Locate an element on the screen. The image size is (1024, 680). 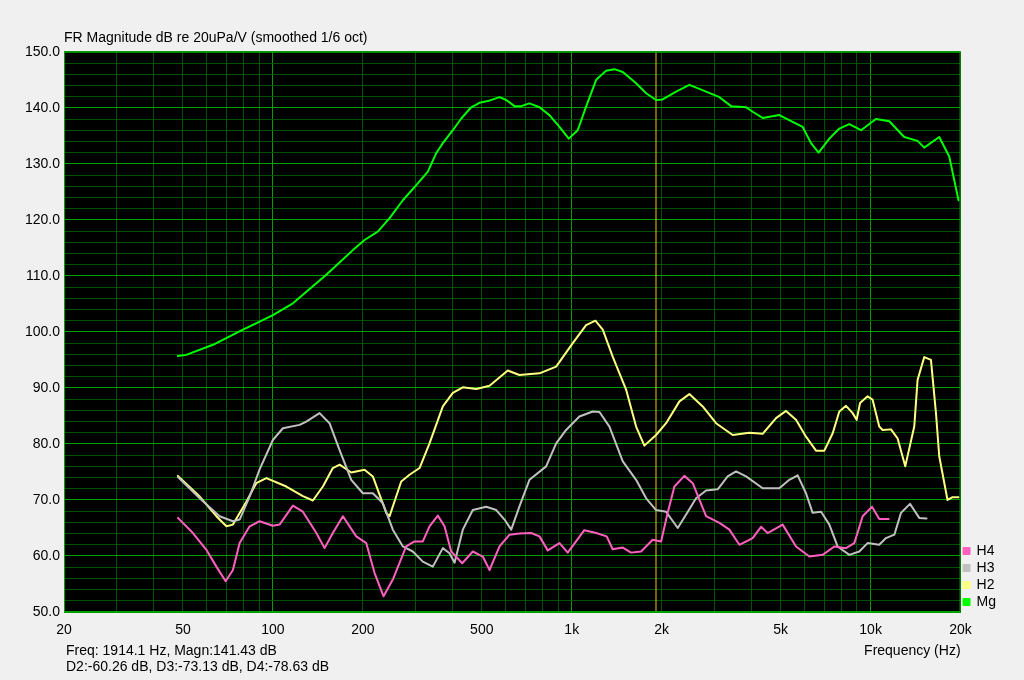
x-tick-label: 500 is located at coordinates (482, 629).